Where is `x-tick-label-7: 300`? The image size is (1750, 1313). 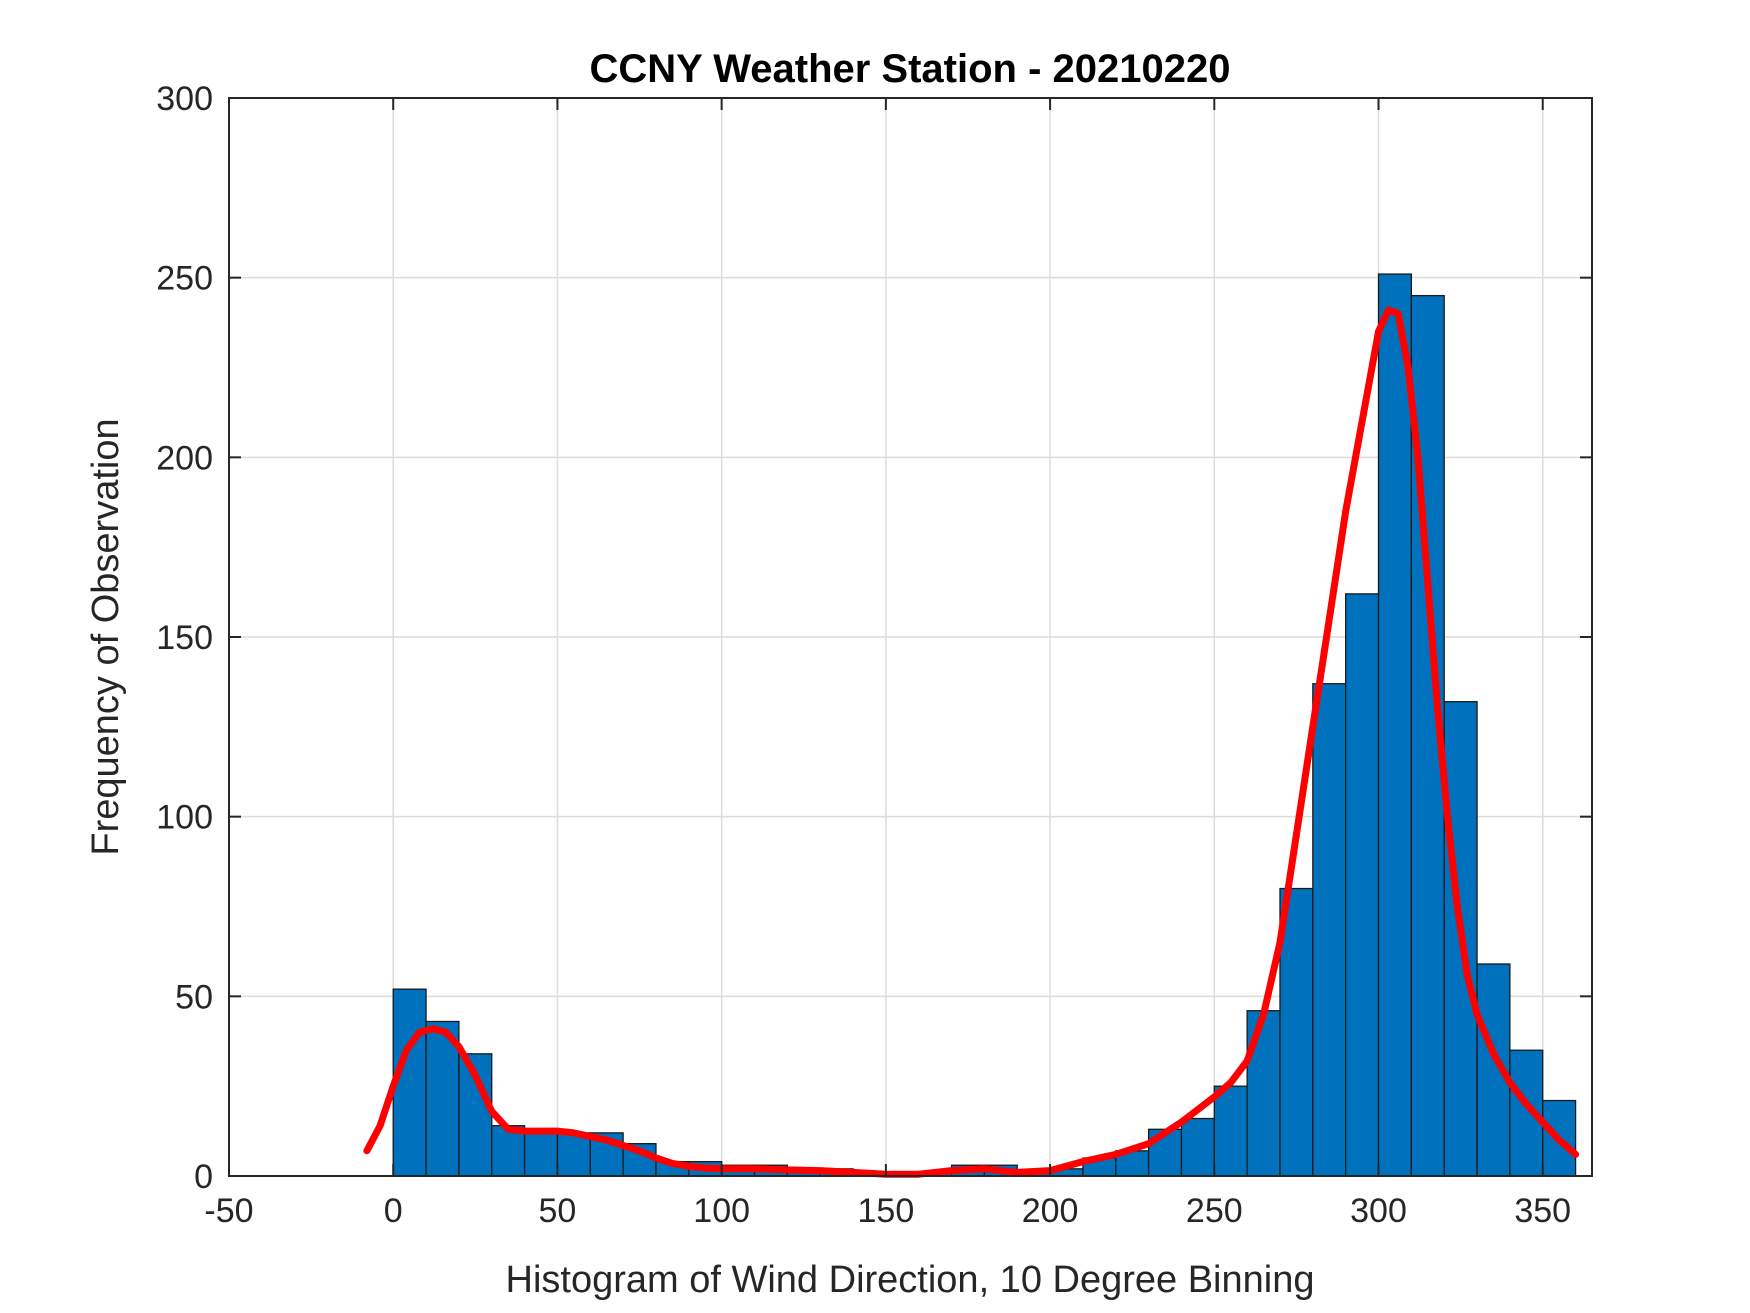
x-tick-label-7: 300 is located at coordinates (1378, 1211).